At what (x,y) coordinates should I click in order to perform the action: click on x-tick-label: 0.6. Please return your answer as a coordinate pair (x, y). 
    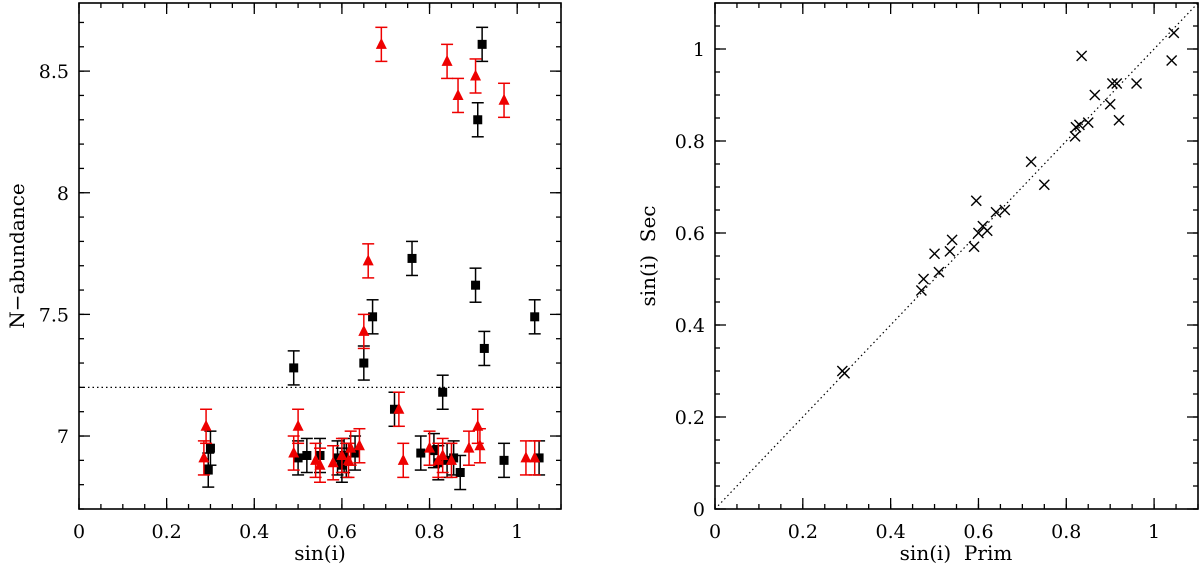
    Looking at the image, I should click on (342, 532).